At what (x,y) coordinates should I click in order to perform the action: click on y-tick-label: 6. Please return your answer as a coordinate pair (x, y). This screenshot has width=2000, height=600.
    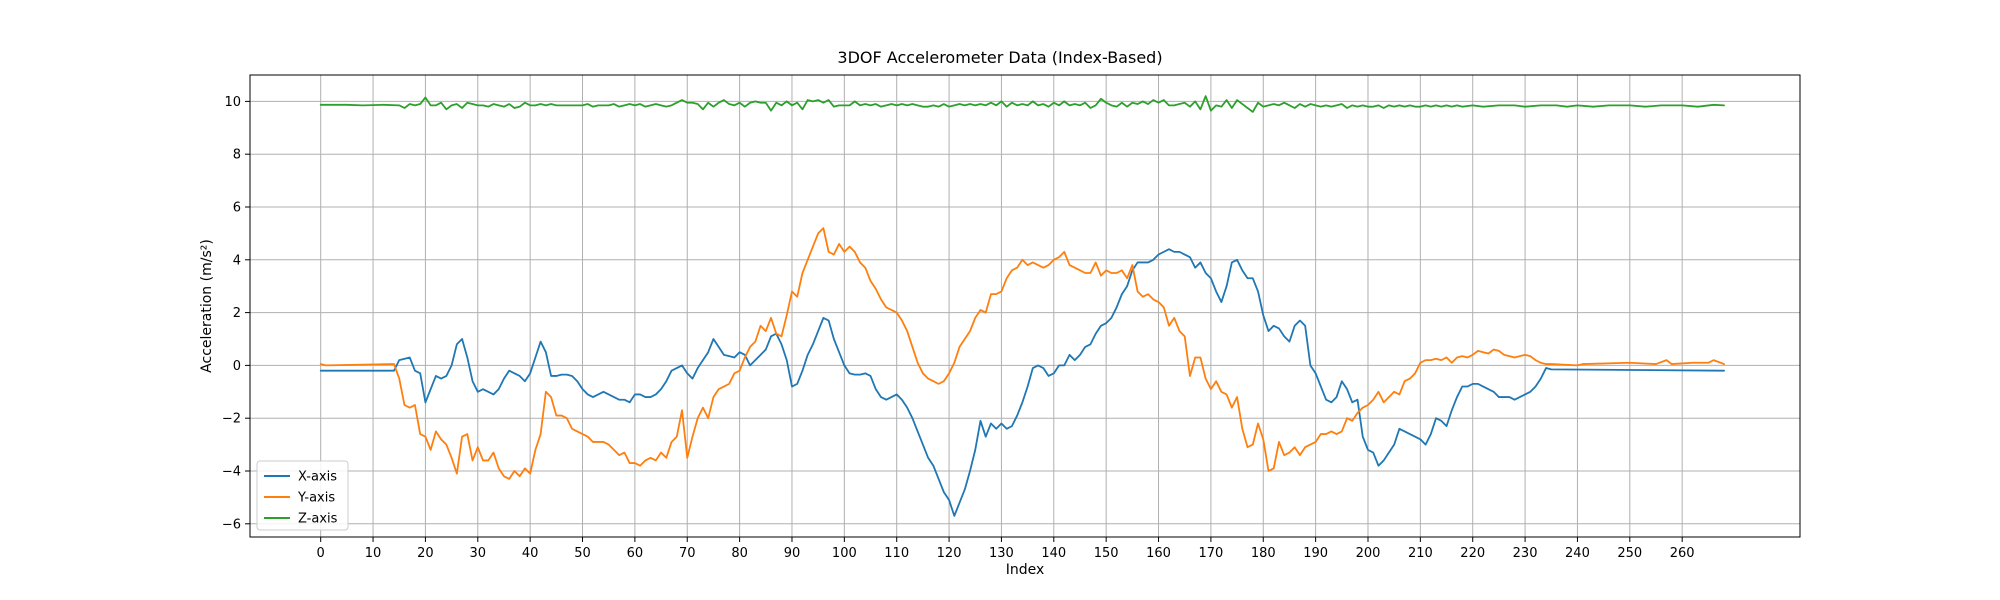
    Looking at the image, I should click on (237, 208).